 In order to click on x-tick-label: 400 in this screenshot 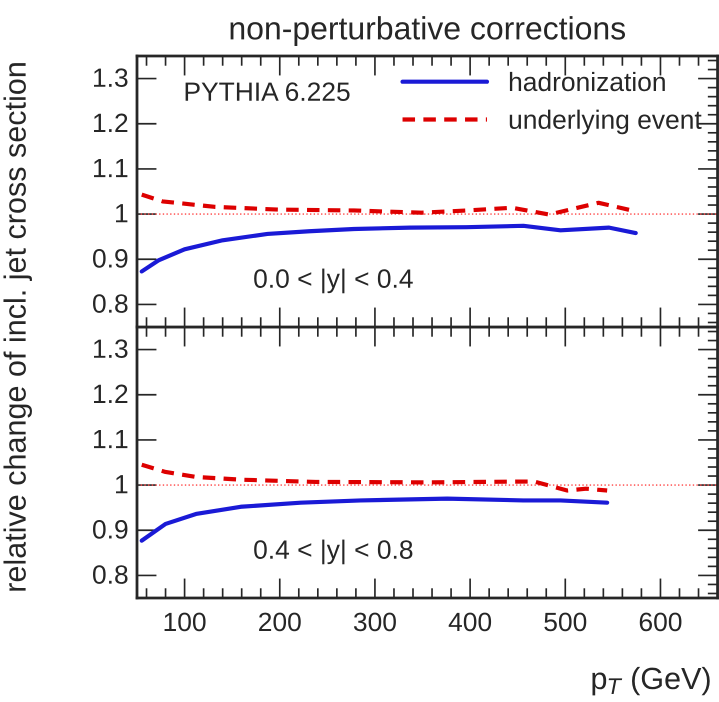, I will do `click(470, 622)`.